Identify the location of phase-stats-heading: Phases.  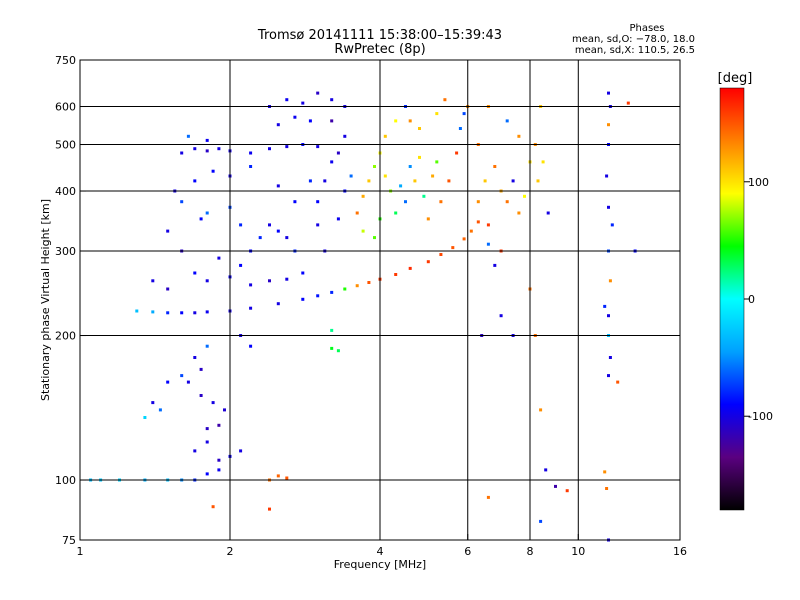
(646, 28).